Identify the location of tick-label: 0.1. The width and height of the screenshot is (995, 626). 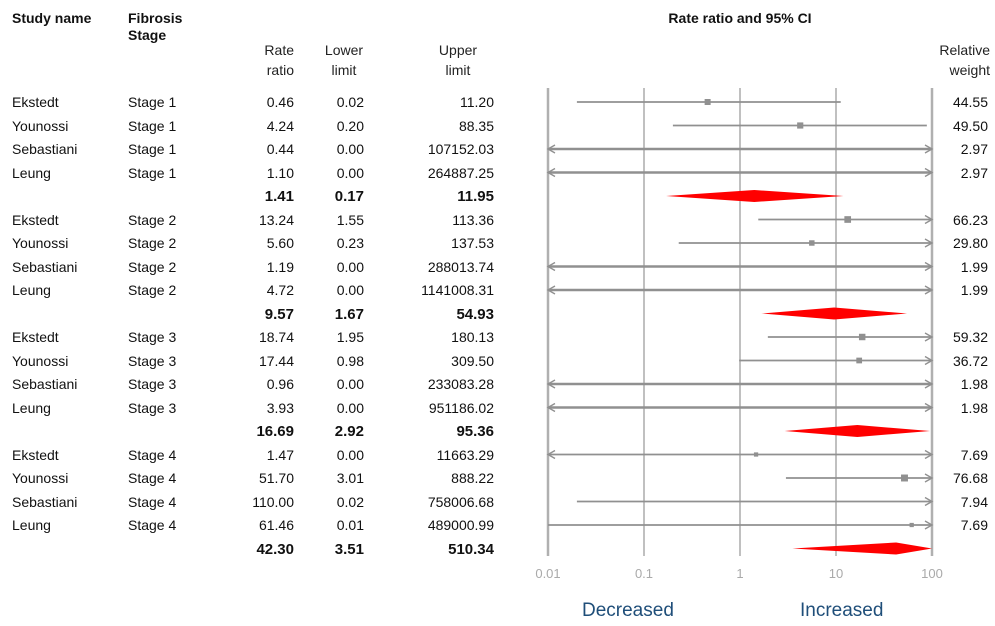
(644, 573).